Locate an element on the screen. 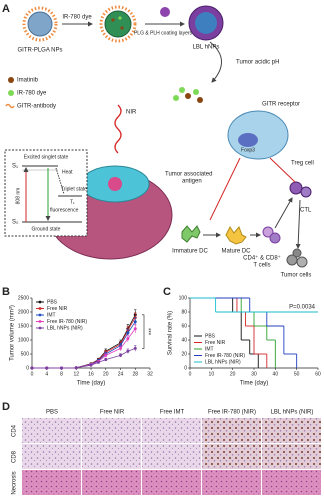 The width and height of the screenshot is (324, 500). x-tick-label: 60 is located at coordinates (318, 374).